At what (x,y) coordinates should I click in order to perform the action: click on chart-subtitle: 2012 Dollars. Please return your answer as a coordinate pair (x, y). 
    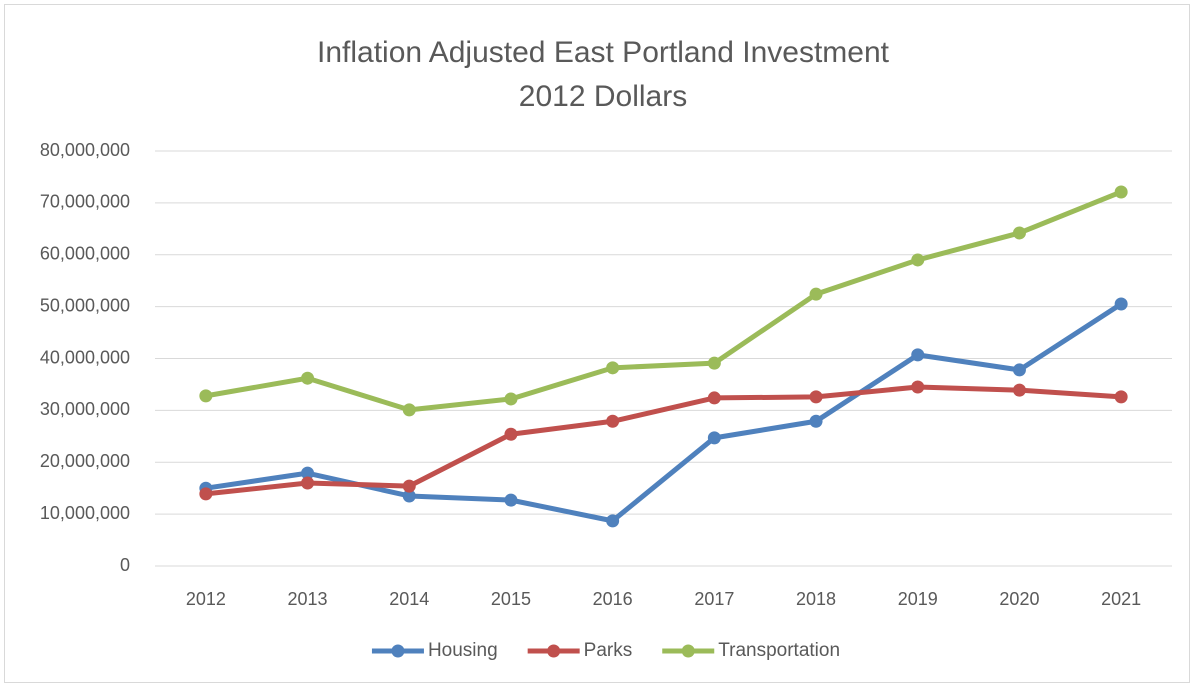
    Looking at the image, I should click on (603, 96).